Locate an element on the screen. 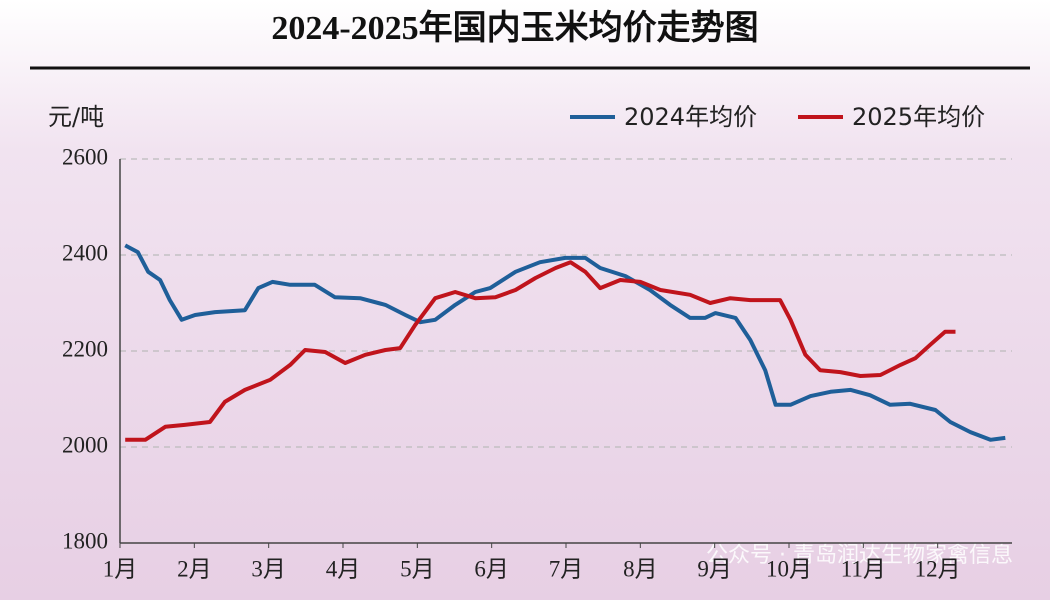 The width and height of the screenshot is (1050, 600). x-tick-label: 9月 is located at coordinates (714, 568).